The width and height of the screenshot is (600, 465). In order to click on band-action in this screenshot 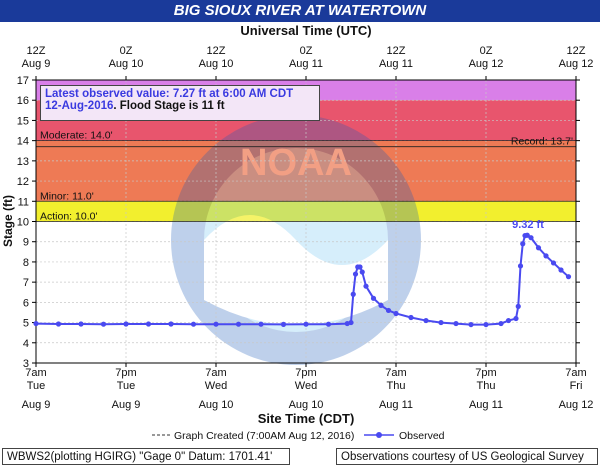, I will do `click(306, 211)`.